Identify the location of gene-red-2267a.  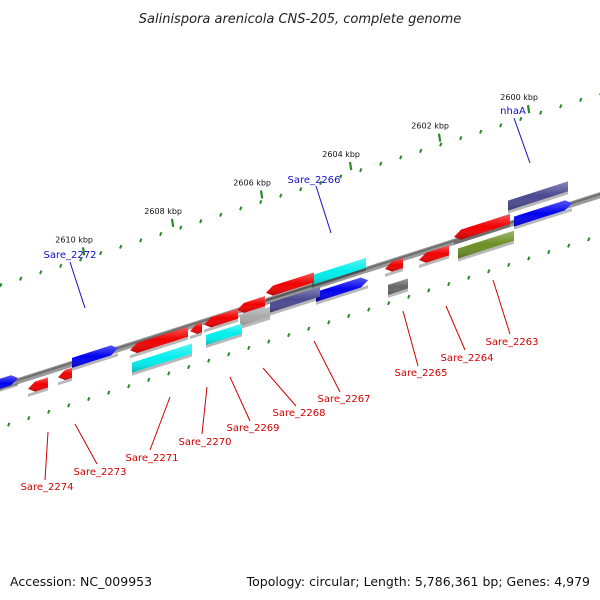
(290, 286).